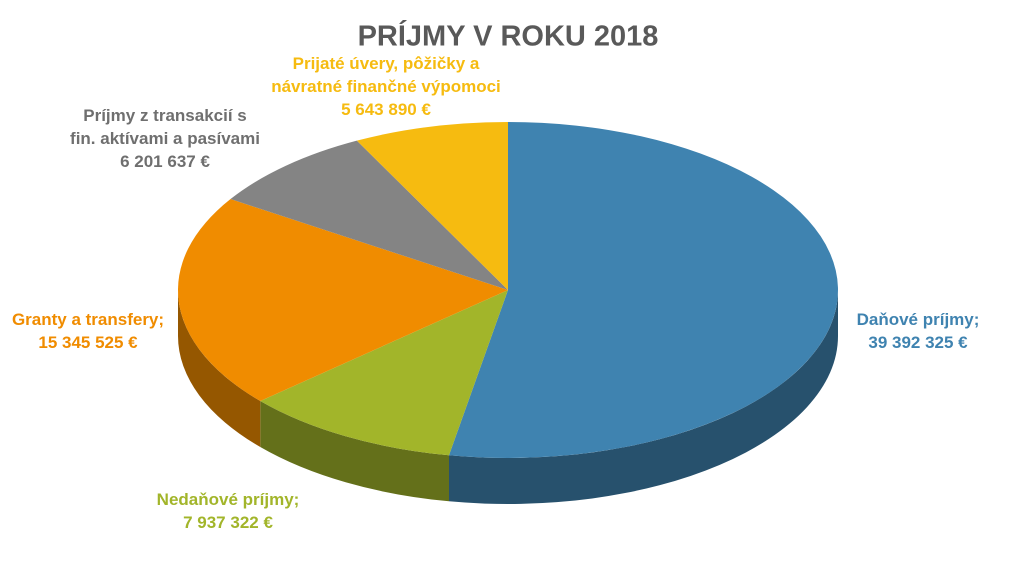 The width and height of the screenshot is (1016, 584). What do you see at coordinates (88, 342) in the screenshot?
I see `value-label: 15 345 525 €` at bounding box center [88, 342].